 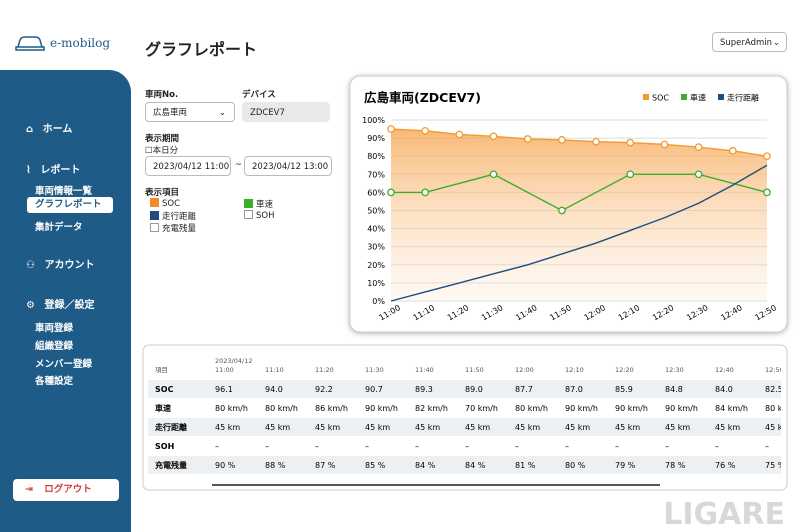 I want to click on logo: e-mobilog, so click(x=80, y=43).